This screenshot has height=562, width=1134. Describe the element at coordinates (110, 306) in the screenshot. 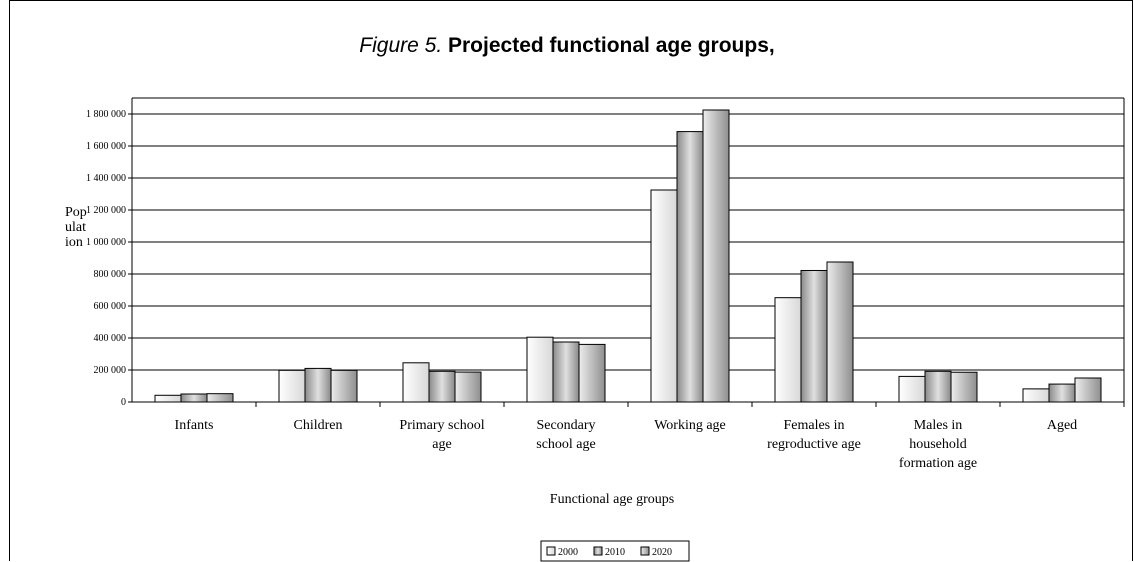

I see `y-tick-label: 600 000` at that location.